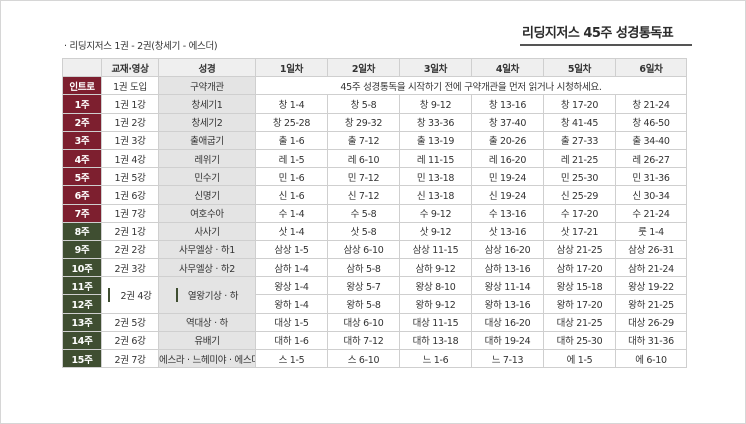  I want to click on day2-reading: 삼상 6-10, so click(363, 249).